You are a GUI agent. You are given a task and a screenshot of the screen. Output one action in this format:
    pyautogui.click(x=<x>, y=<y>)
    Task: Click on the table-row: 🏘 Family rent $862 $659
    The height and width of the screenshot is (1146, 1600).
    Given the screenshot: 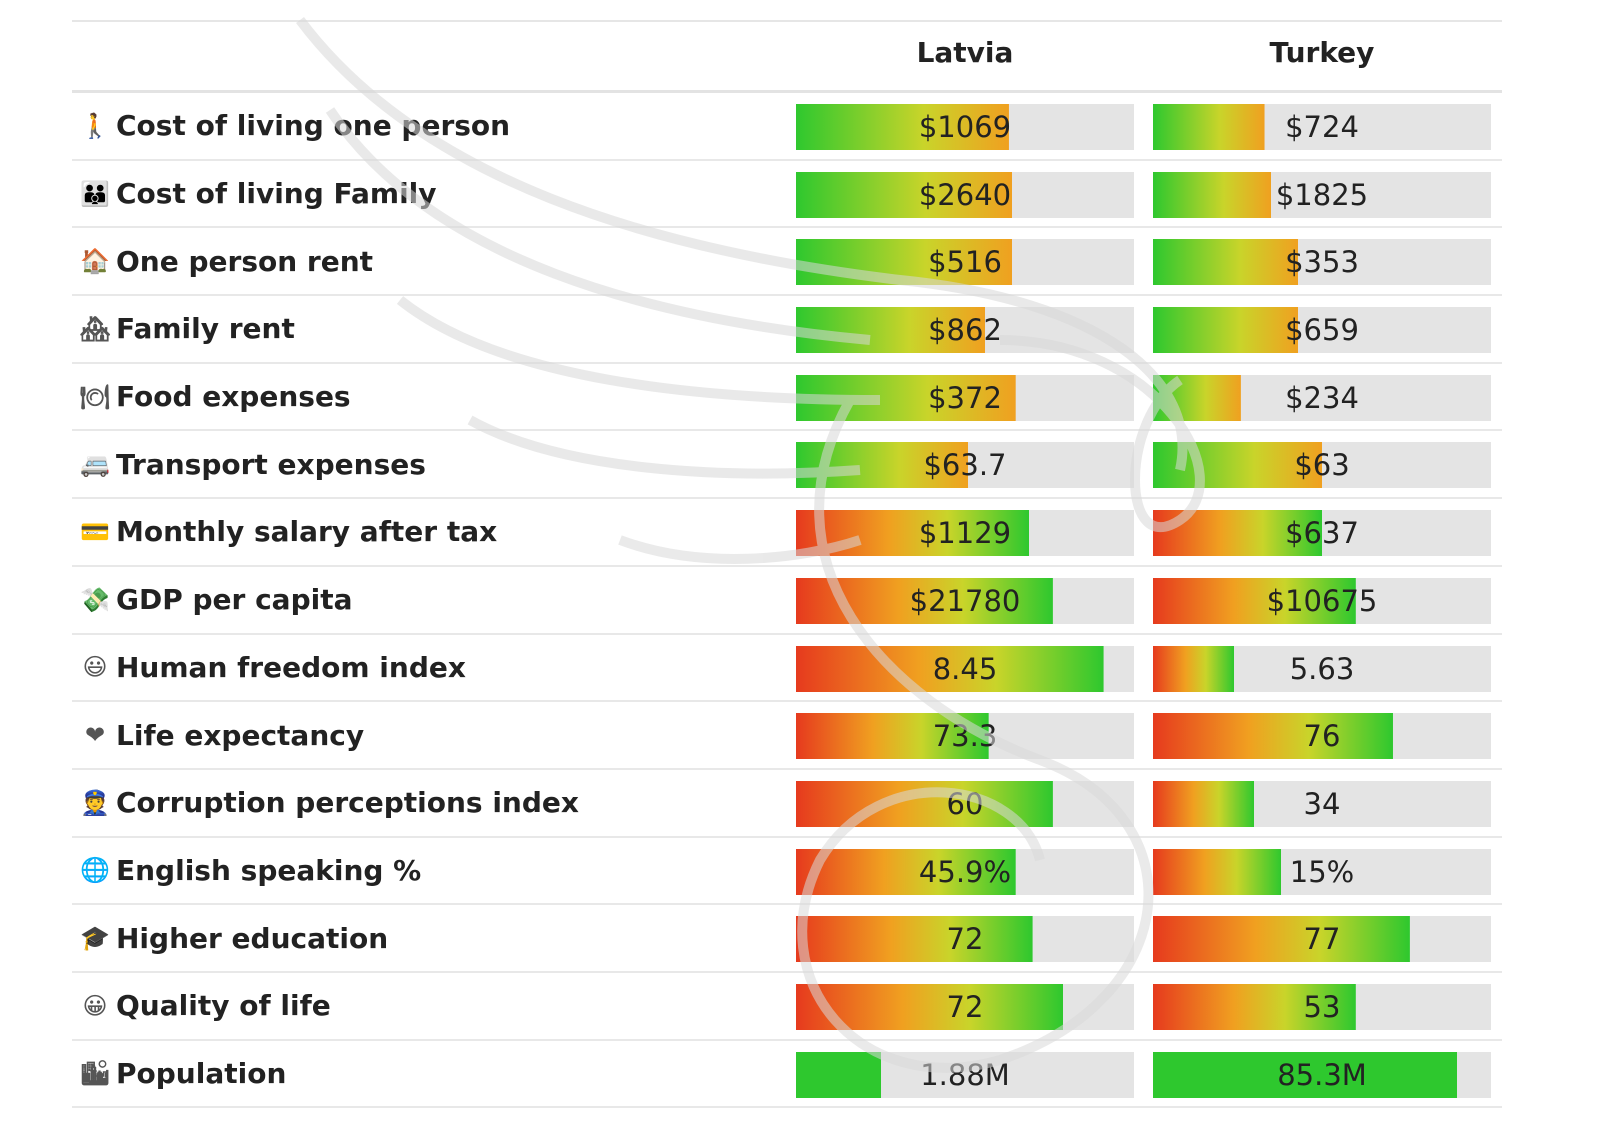 What is the action you would take?
    pyautogui.click(x=787, y=330)
    